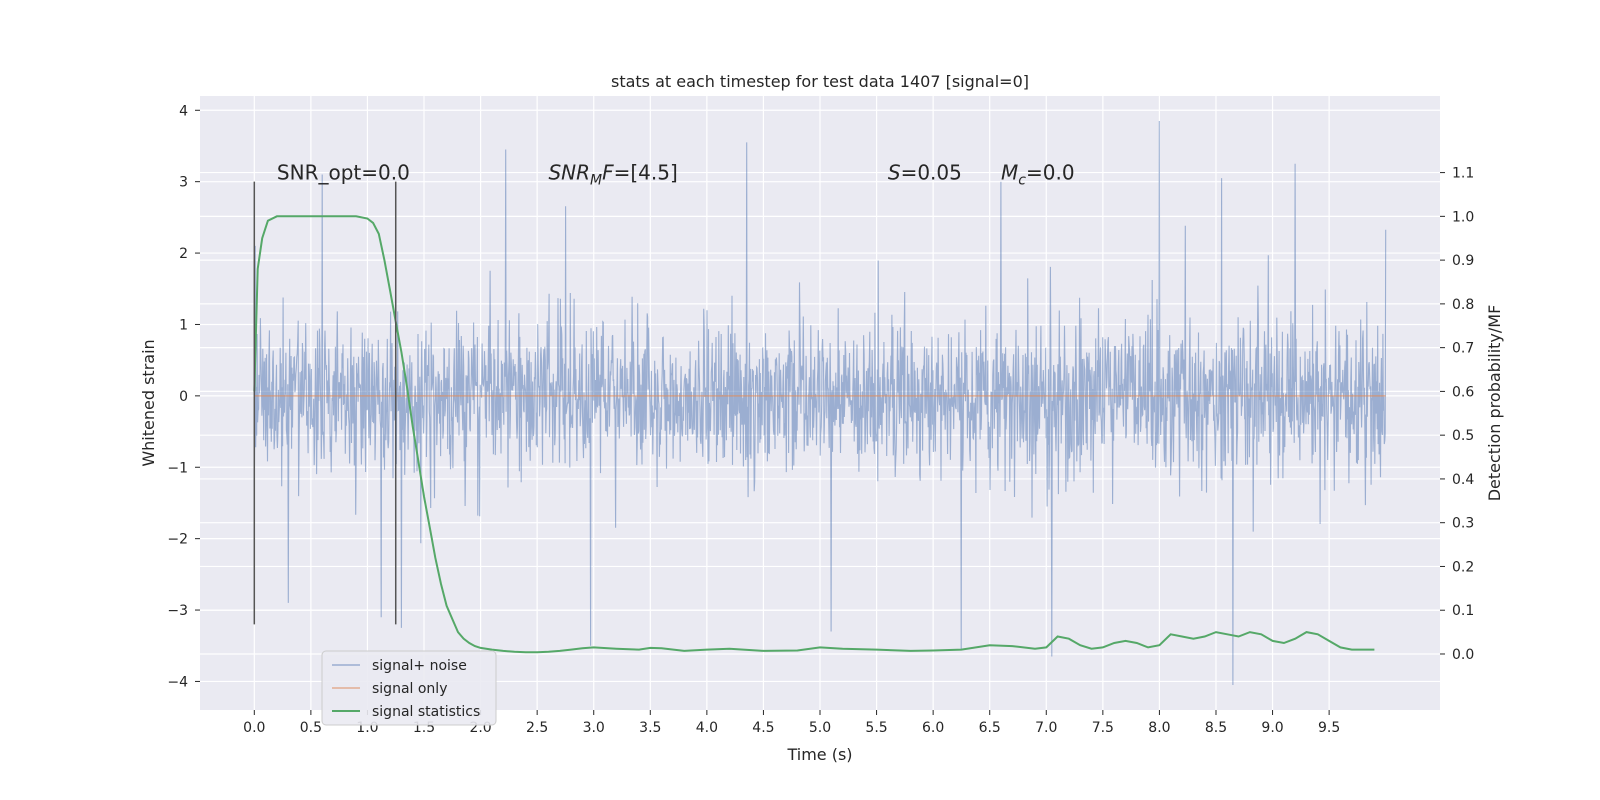 Image resolution: width=1600 pixels, height=800 pixels. I want to click on annotations: SNR_opt=0.0 SNRMF=[4.5] S=0.05 Mc=0.0, so click(676, 175).